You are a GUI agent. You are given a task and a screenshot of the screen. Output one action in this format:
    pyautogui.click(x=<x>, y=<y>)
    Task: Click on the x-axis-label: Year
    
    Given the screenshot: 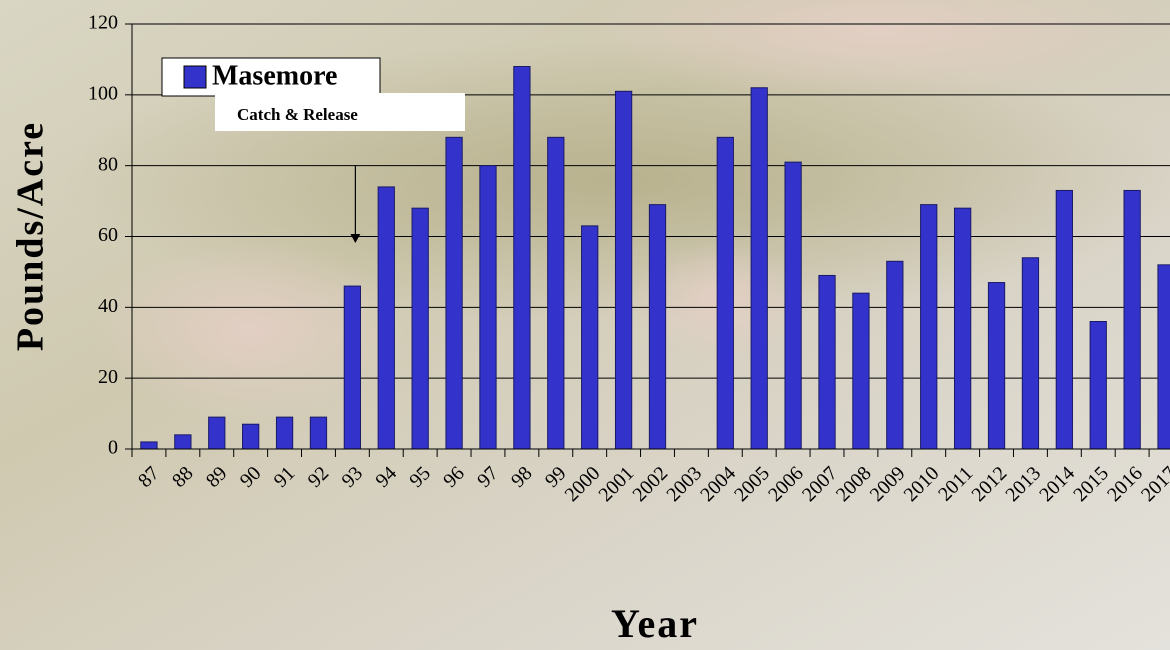 What is the action you would take?
    pyautogui.click(x=655, y=623)
    